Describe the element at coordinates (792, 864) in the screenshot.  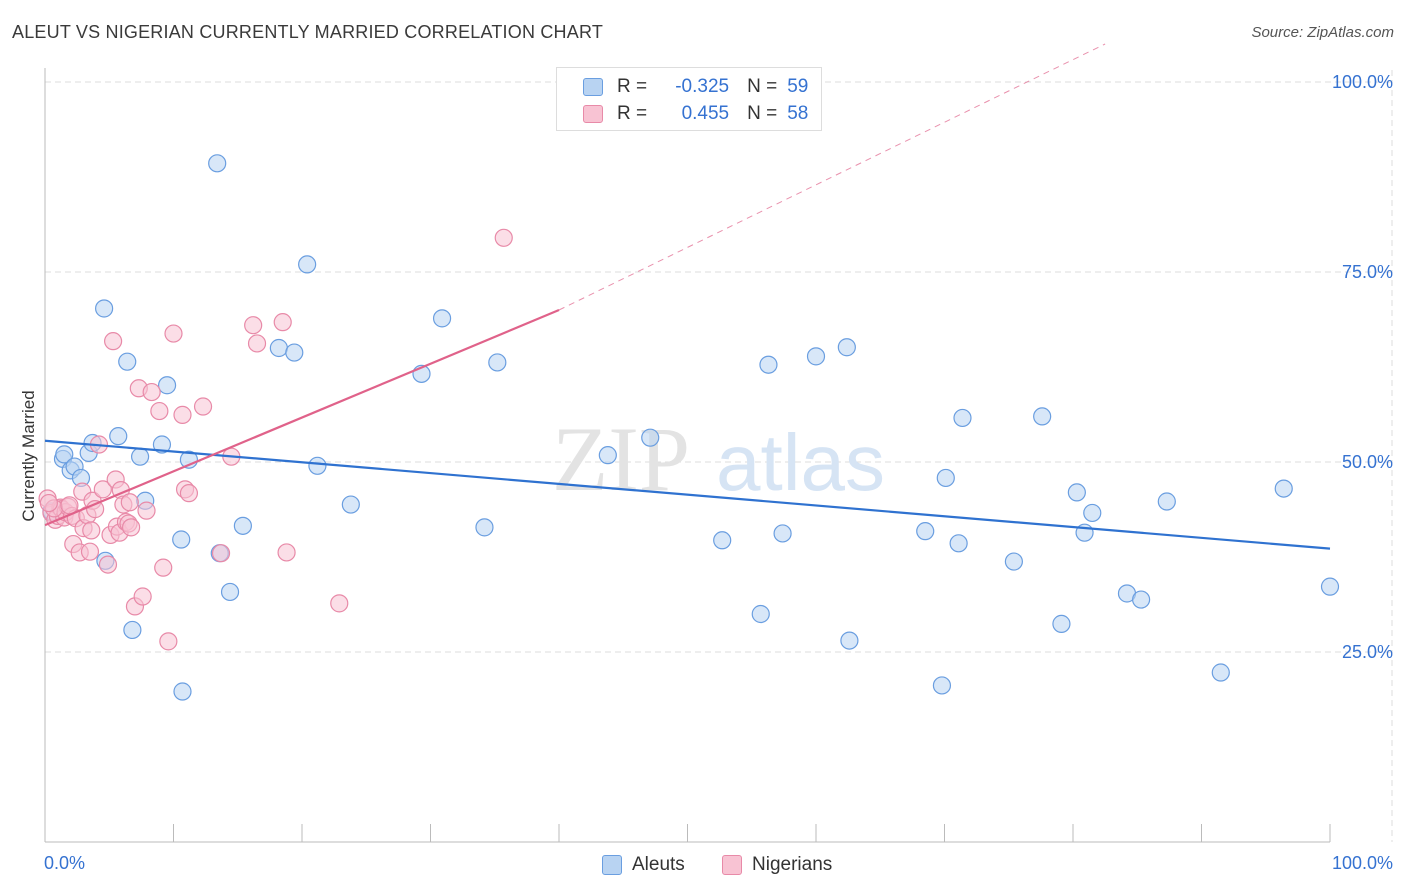
I see `nigerians-legend-label: Nigerians` at that location.